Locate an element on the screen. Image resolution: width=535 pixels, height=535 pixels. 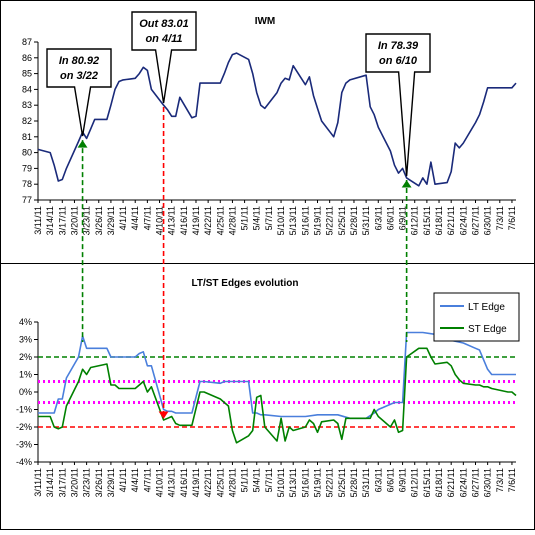
y-tick-label: 82 is located at coordinates (27, 121).